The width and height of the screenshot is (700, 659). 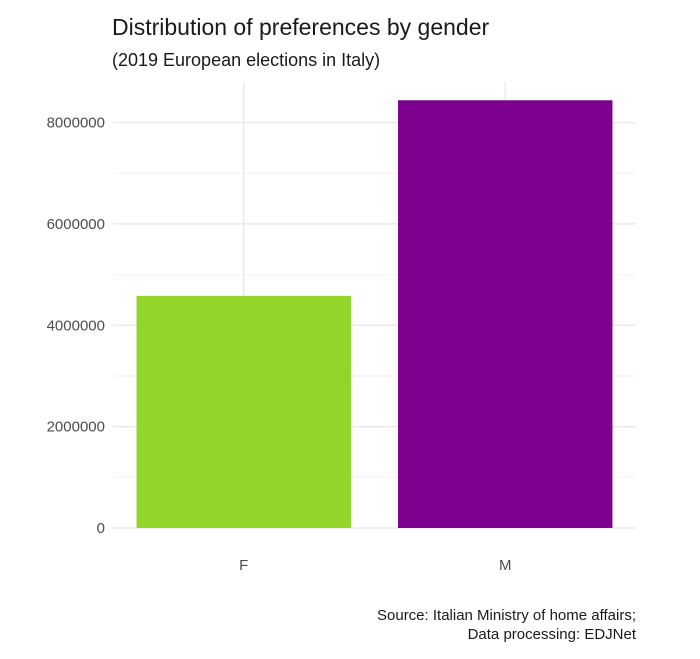 I want to click on x-tick-label: F, so click(x=243, y=565).